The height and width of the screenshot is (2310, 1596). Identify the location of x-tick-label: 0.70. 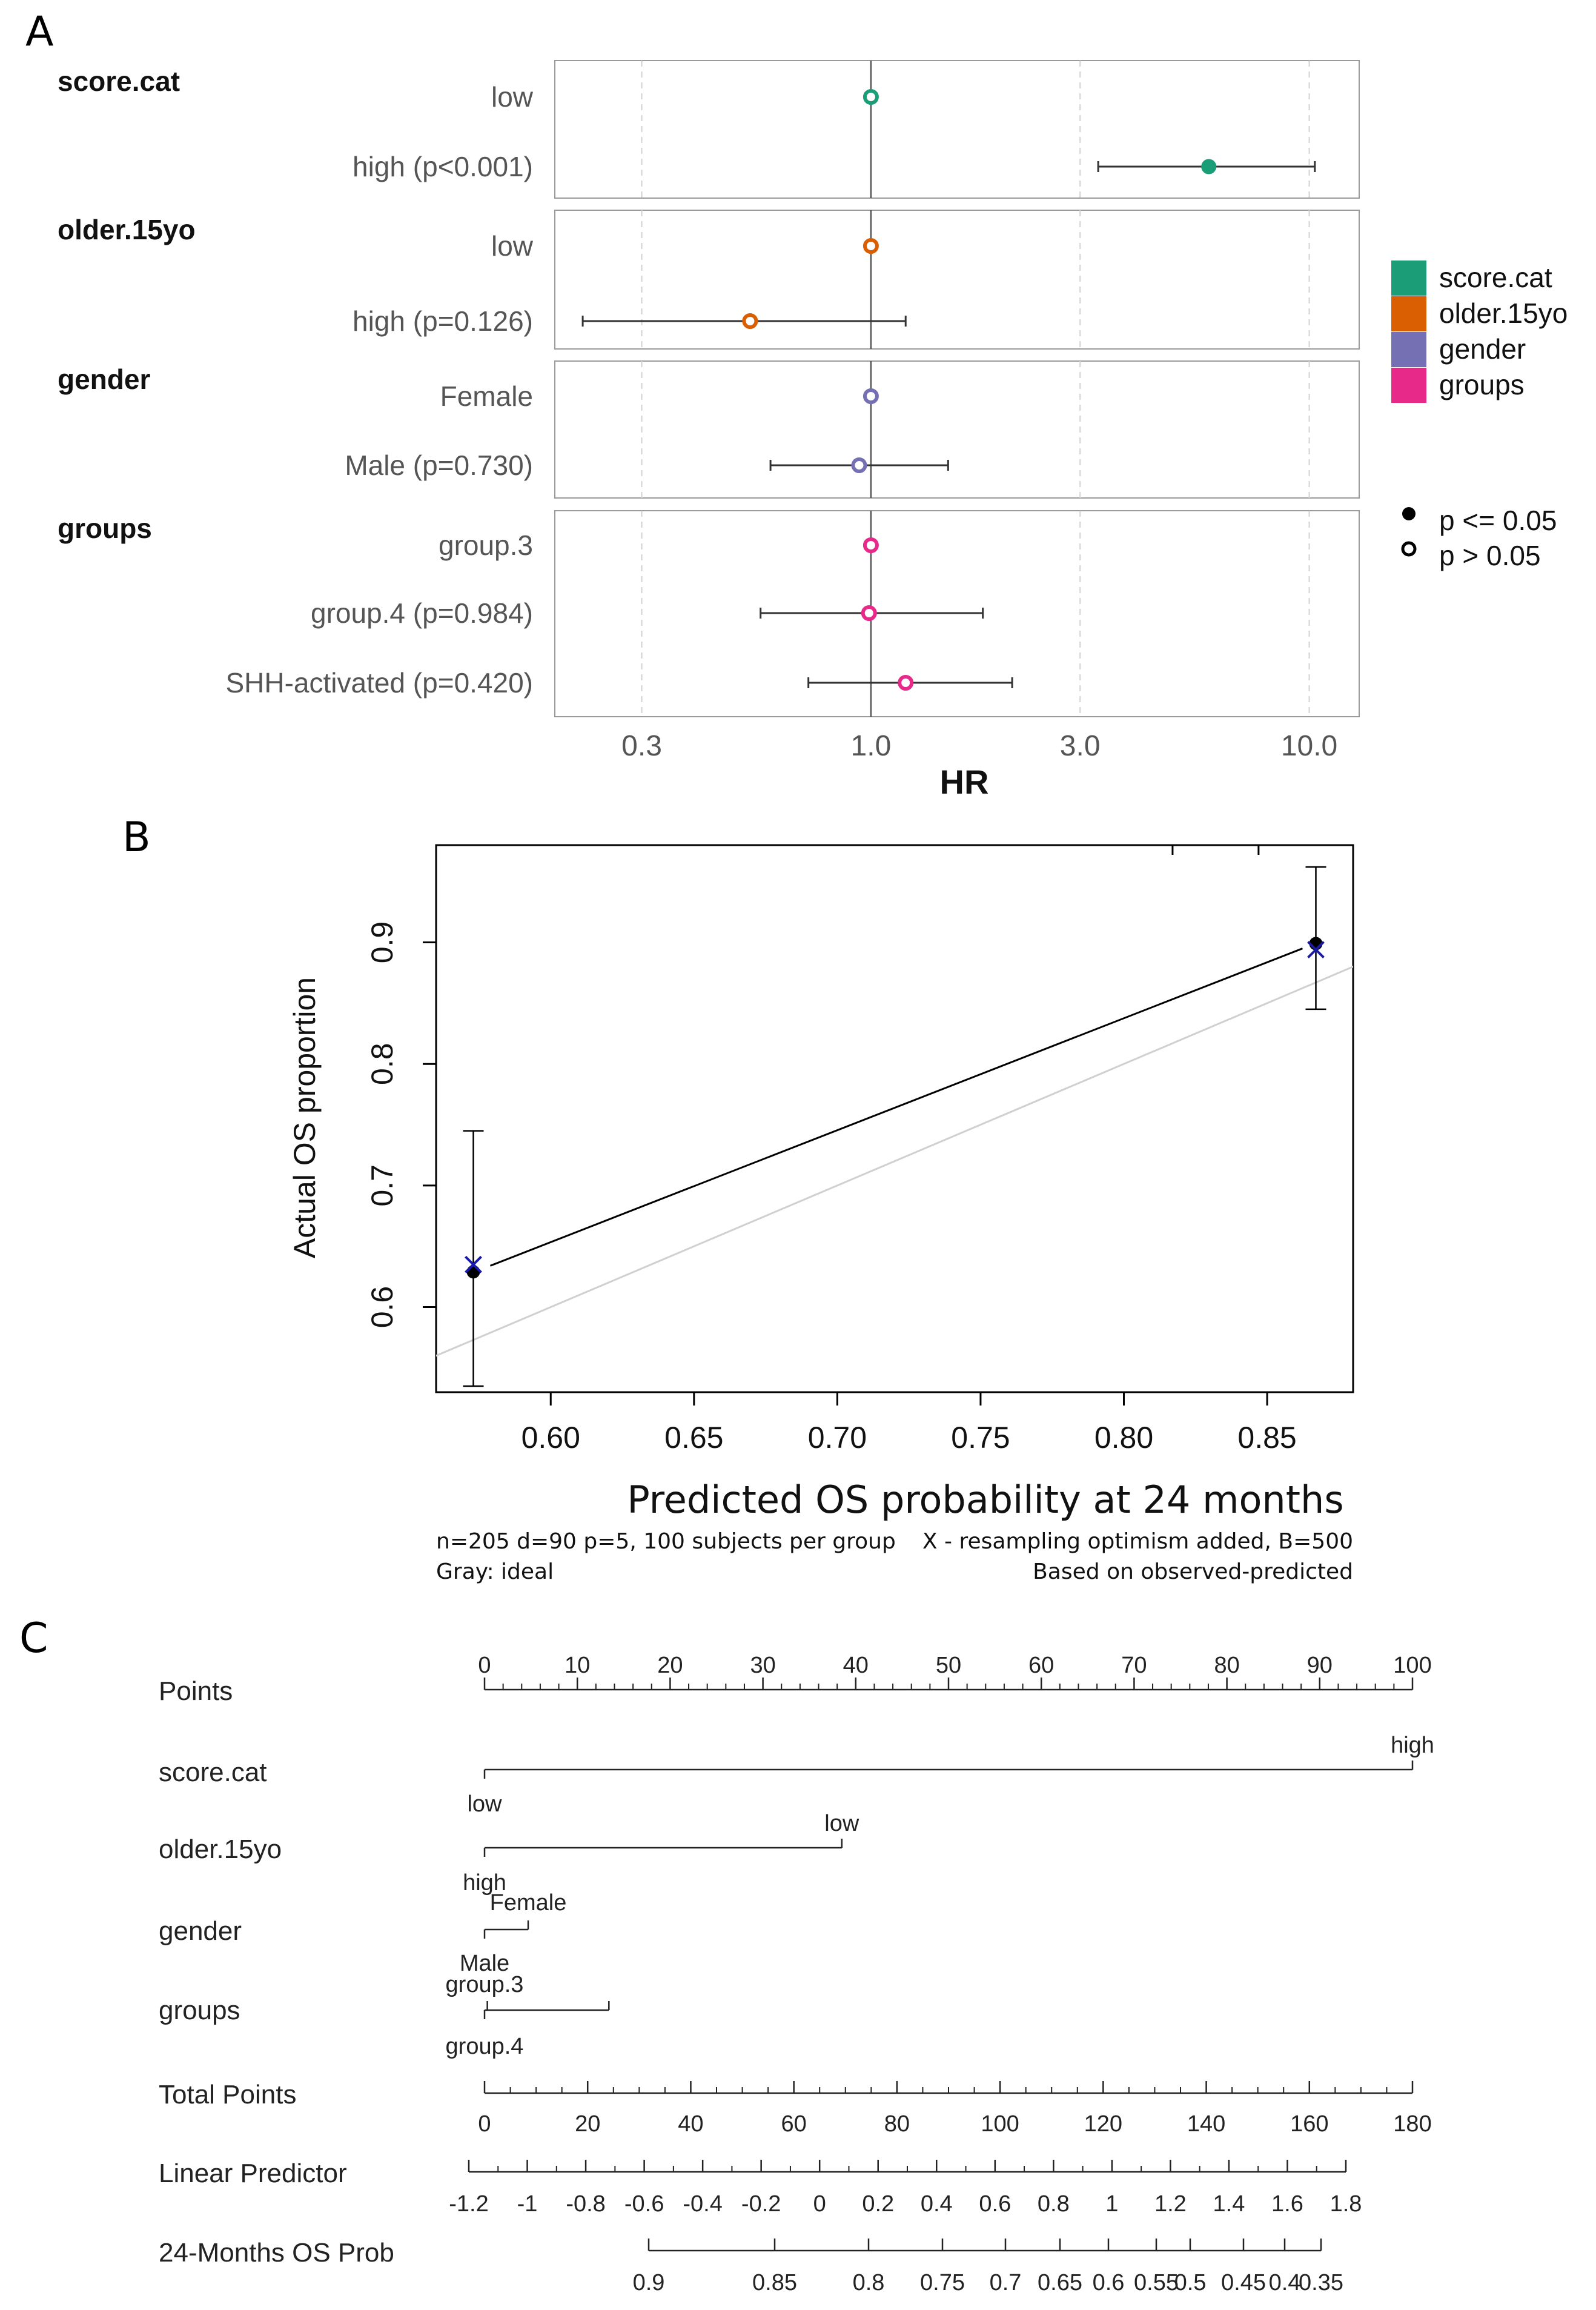
(838, 1438).